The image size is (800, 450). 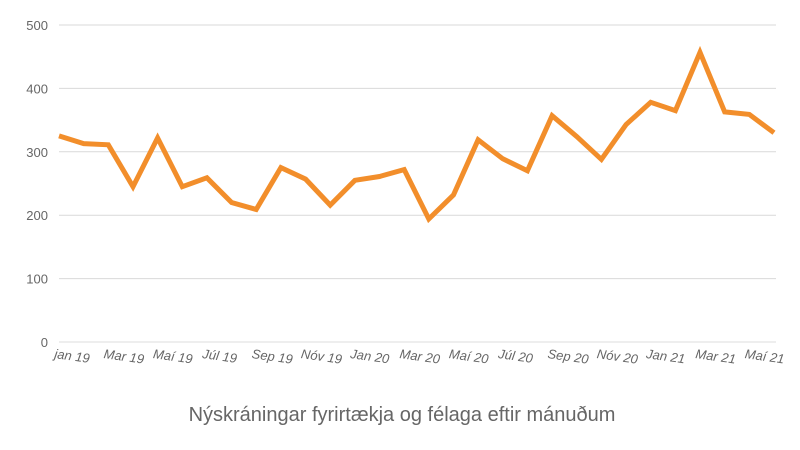 What do you see at coordinates (37, 88) in the screenshot?
I see `y-tick-label: 400` at bounding box center [37, 88].